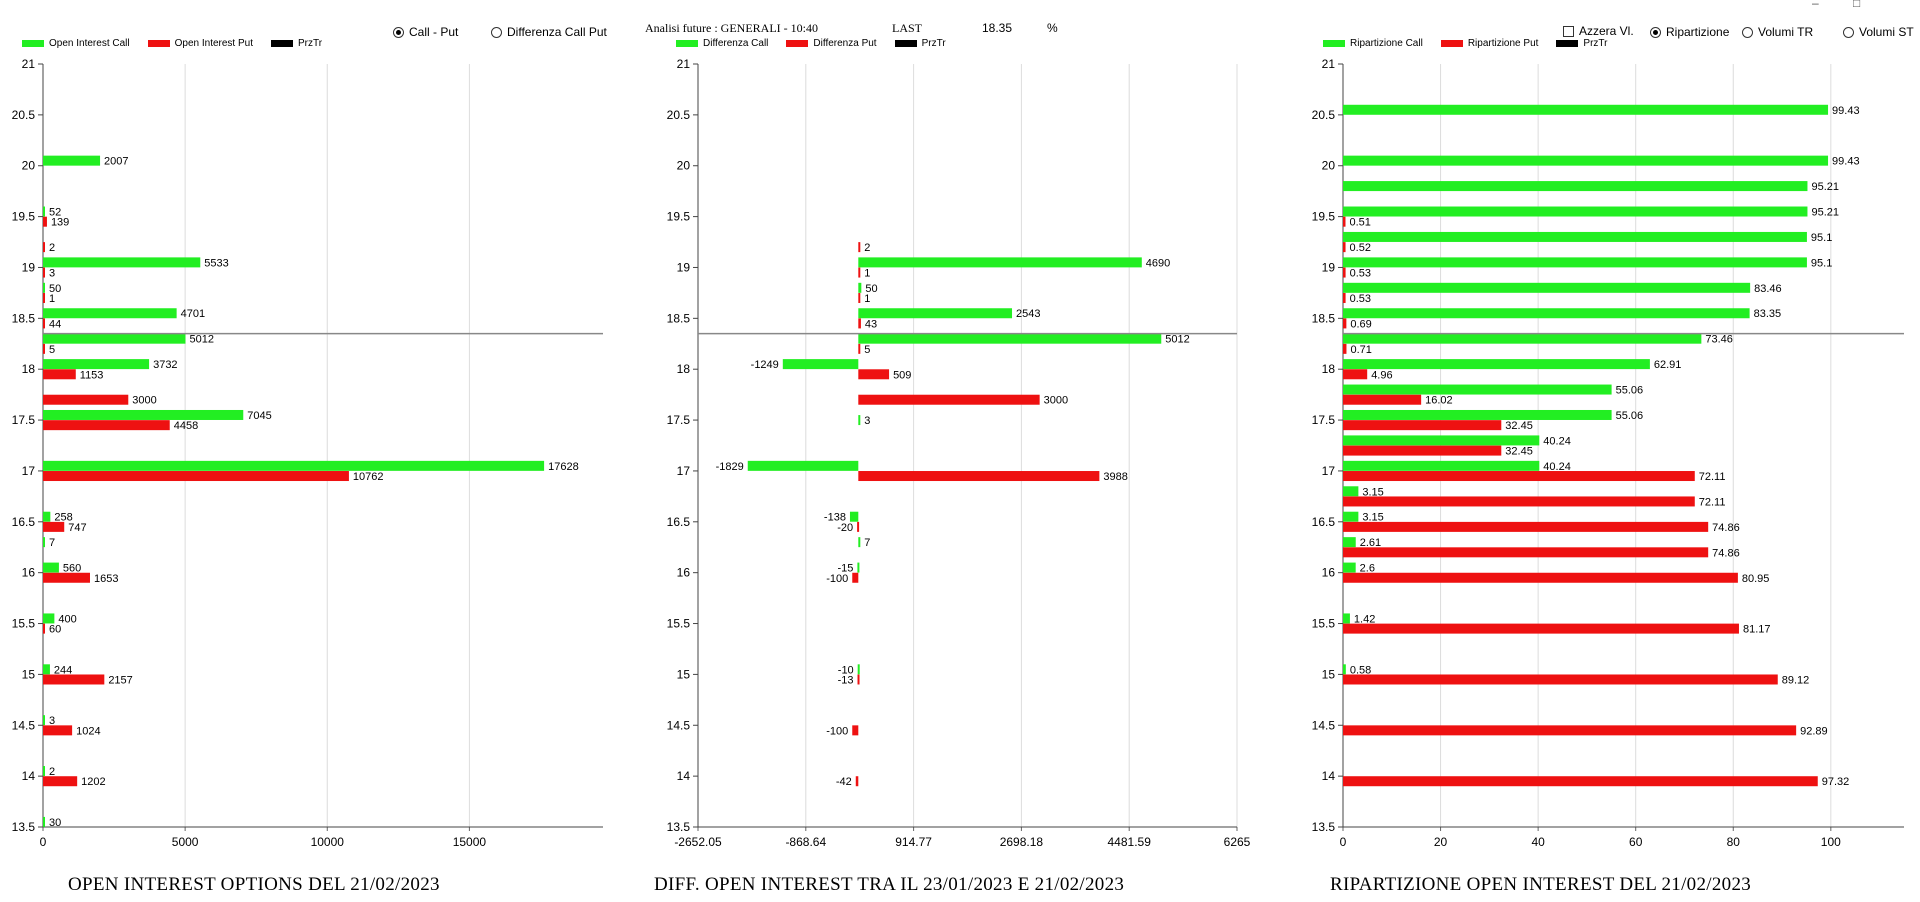 Image resolution: width=1920 pixels, height=902 pixels. What do you see at coordinates (1878, 32) in the screenshot?
I see `radio-volumi-st: Volumi ST` at bounding box center [1878, 32].